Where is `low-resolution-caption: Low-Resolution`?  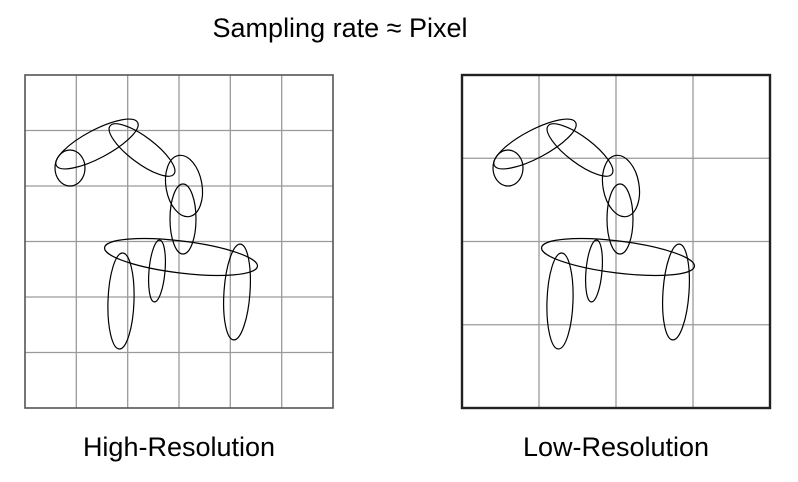
low-resolution-caption: Low-Resolution is located at coordinates (616, 447).